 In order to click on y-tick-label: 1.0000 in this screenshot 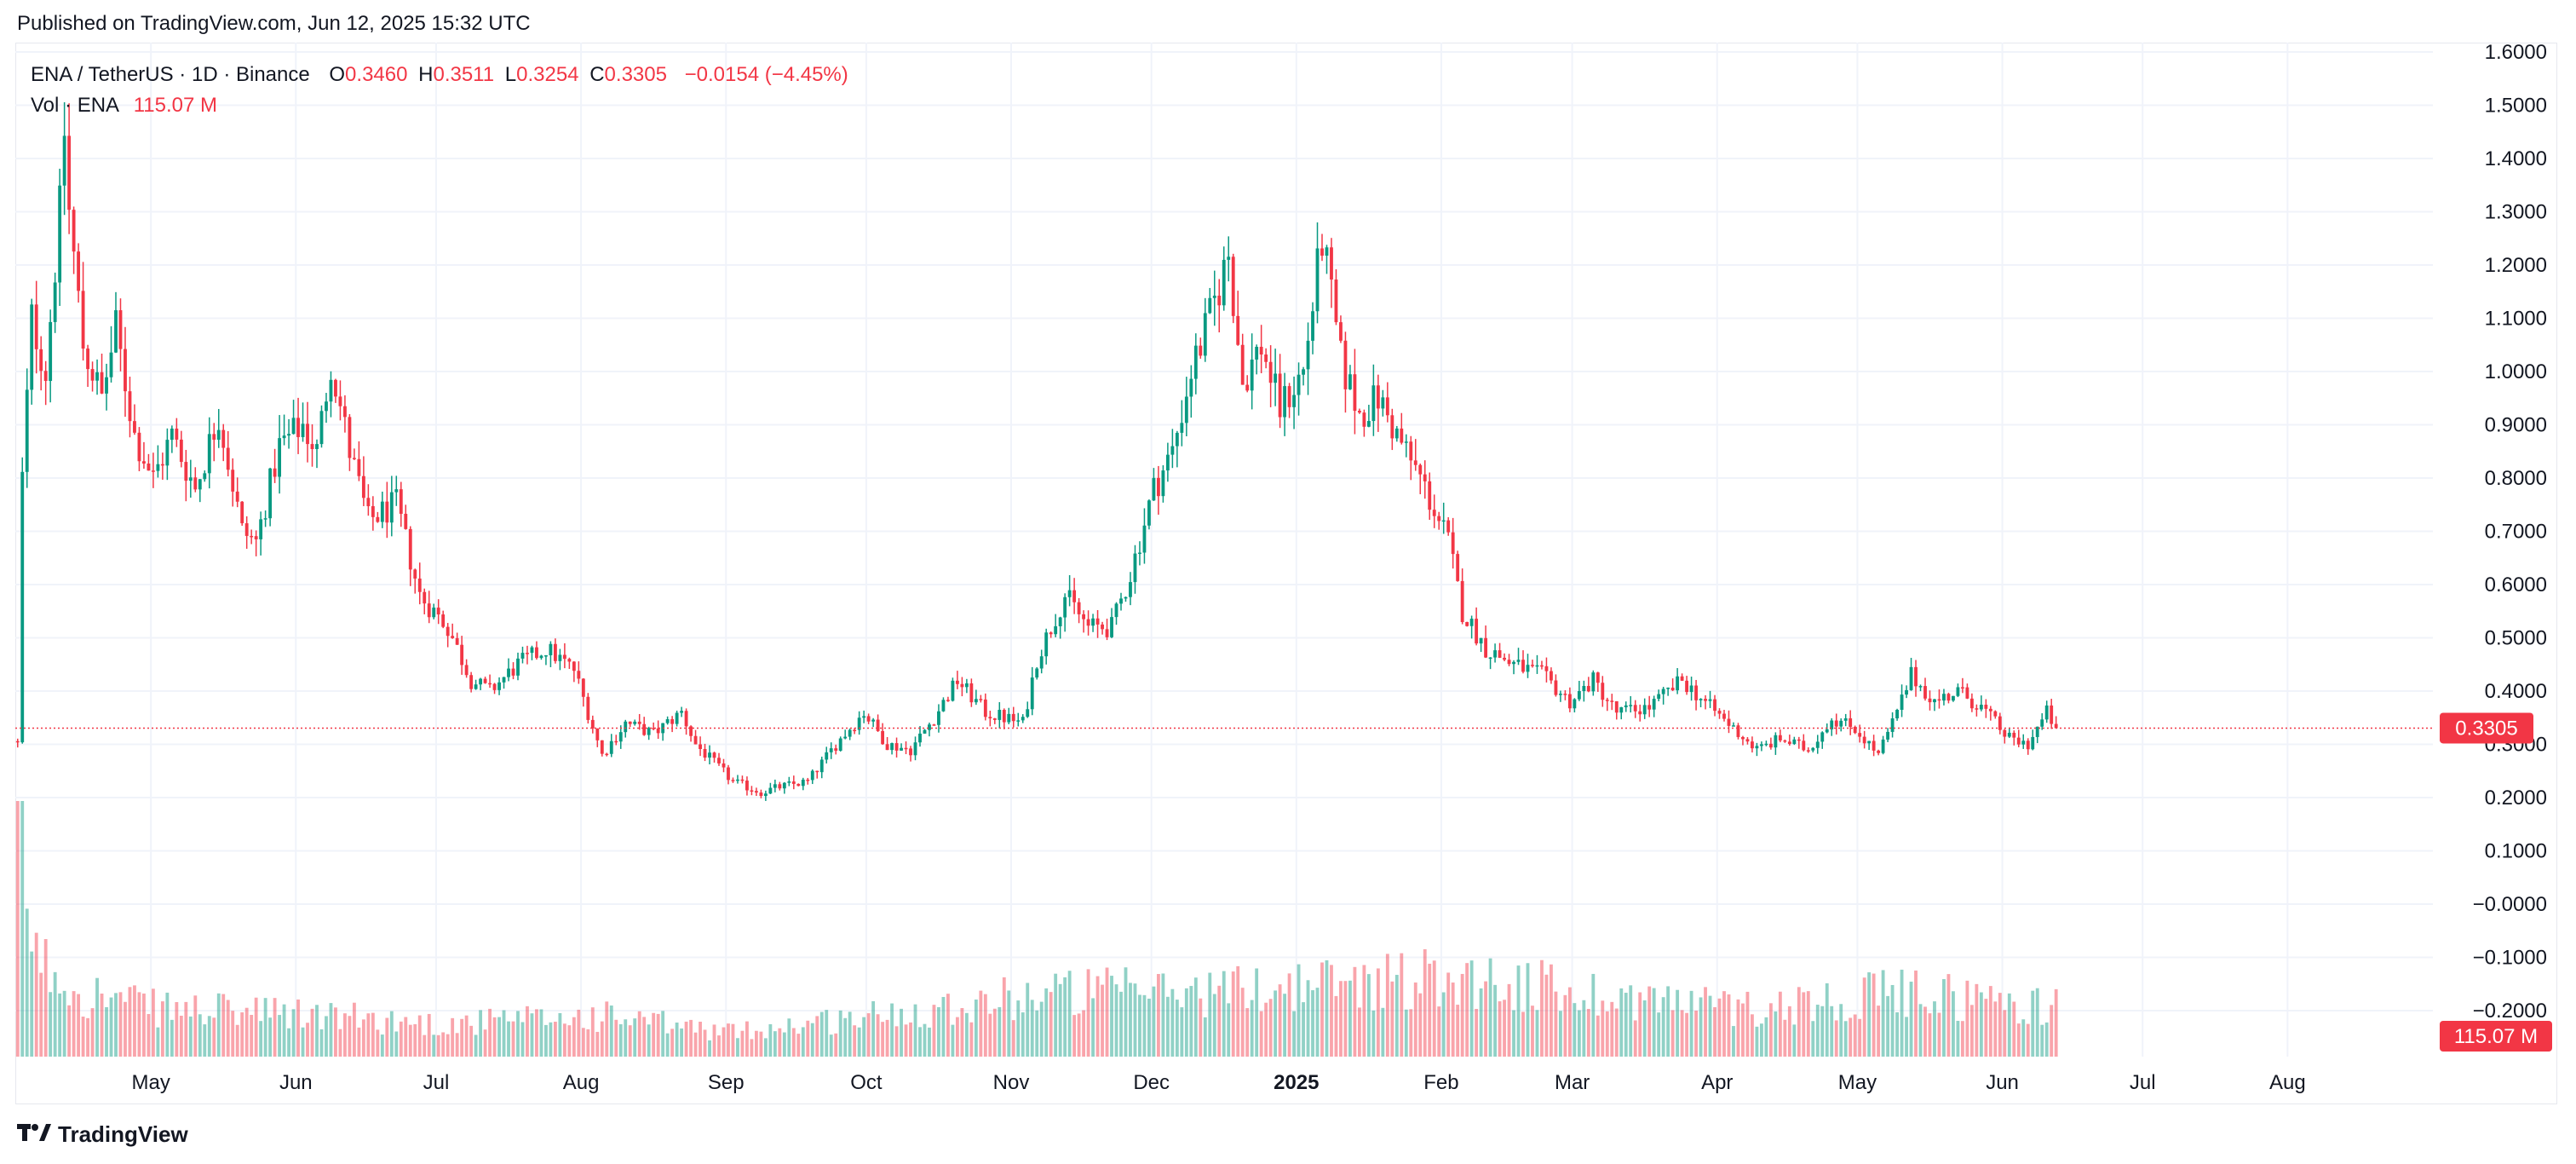, I will do `click(2516, 371)`.